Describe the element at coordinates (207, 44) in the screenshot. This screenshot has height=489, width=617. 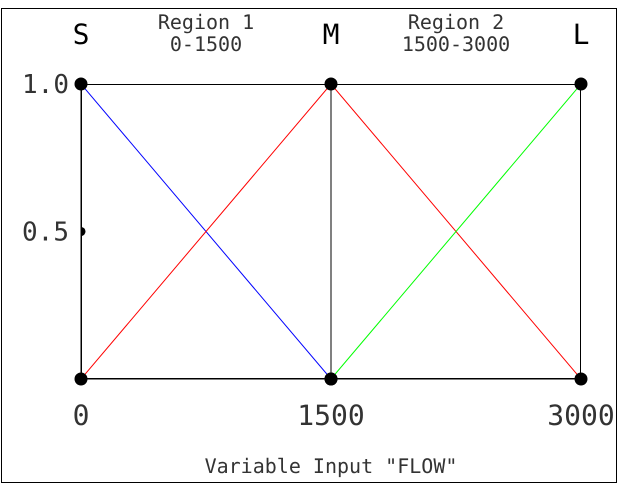
I see `text: 0-1500` at that location.